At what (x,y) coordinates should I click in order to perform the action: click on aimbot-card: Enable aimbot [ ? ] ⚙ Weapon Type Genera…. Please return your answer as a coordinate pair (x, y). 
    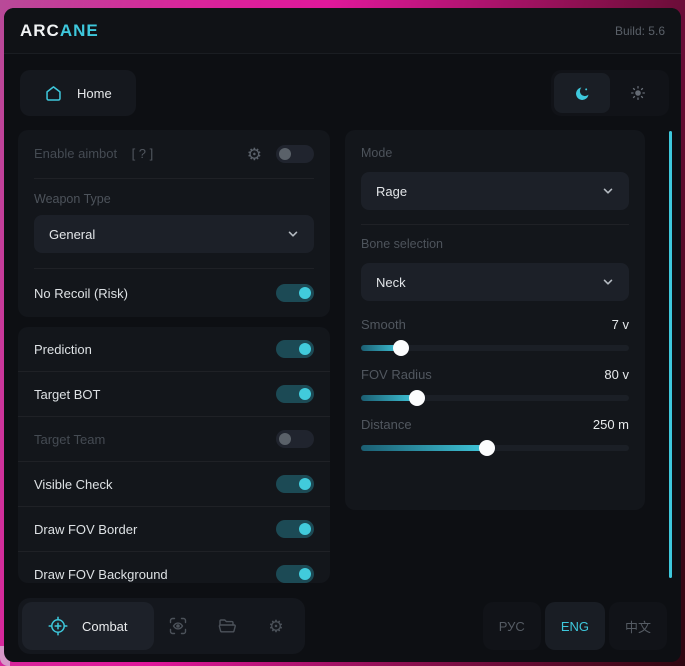
    Looking at the image, I should click on (174, 223).